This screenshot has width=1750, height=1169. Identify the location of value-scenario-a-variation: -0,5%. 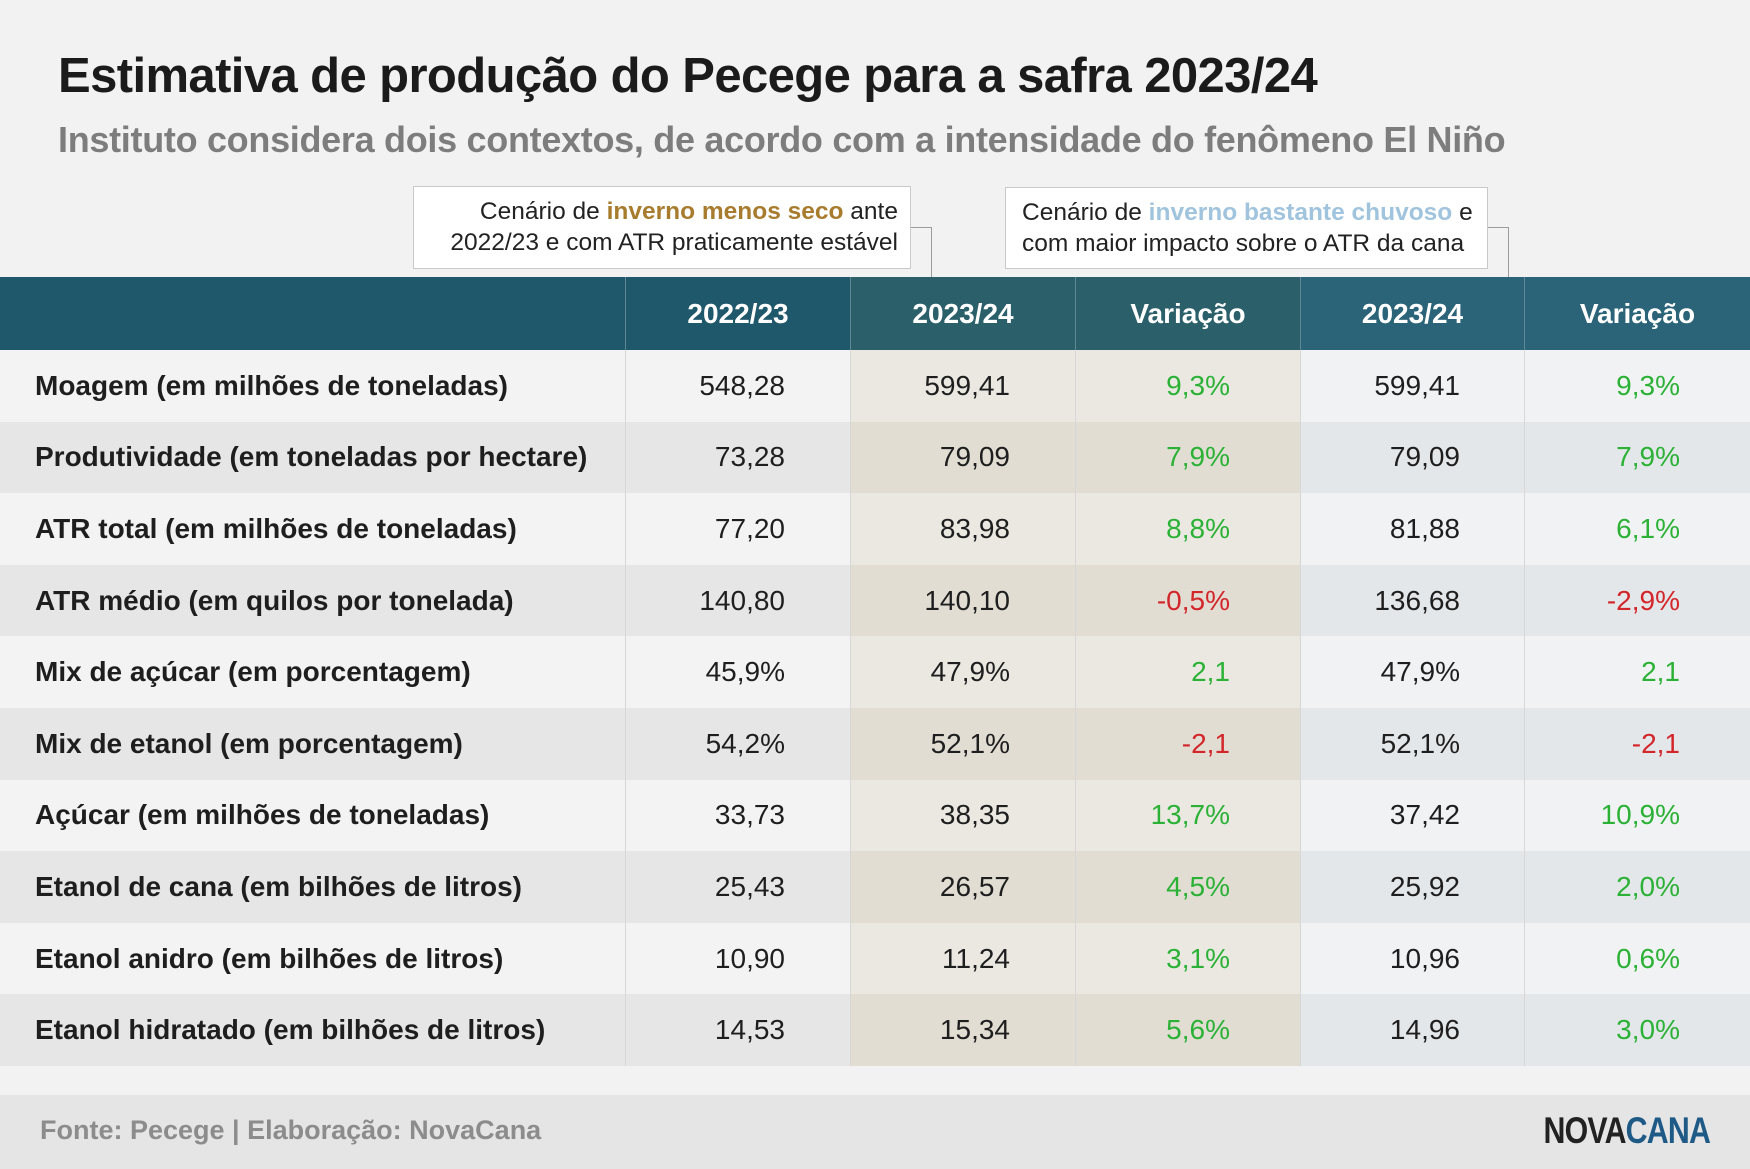
(1188, 600).